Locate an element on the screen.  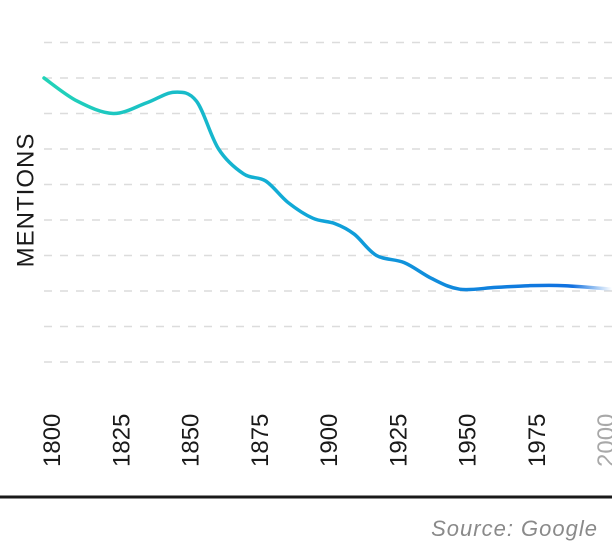
x-tick-label: 1975 is located at coordinates (537, 440).